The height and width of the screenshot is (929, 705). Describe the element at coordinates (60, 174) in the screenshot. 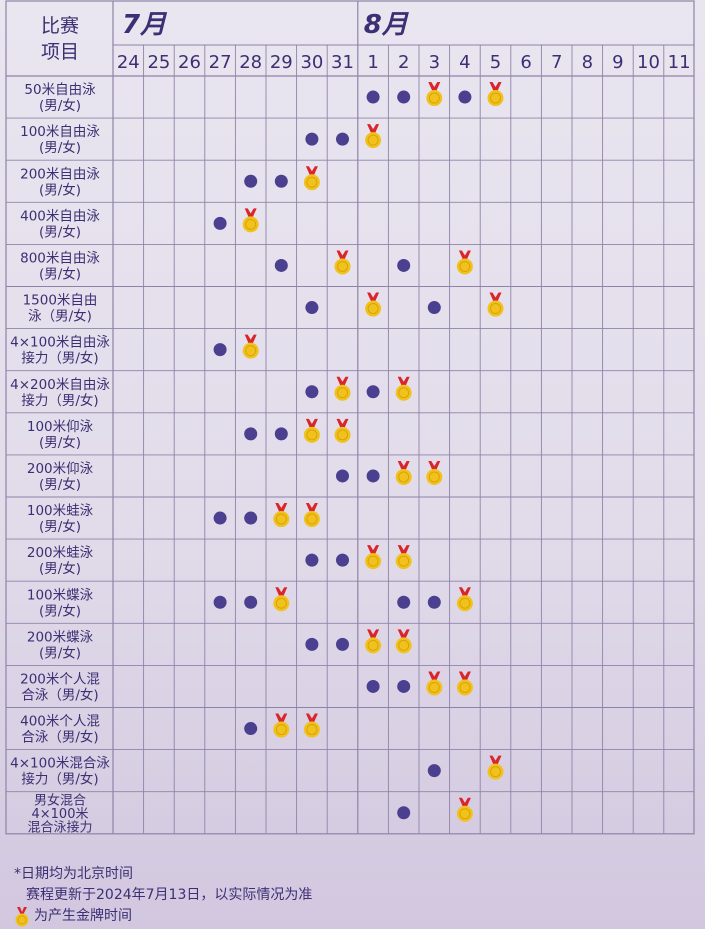

I see `event-name: 200米自由泳` at that location.